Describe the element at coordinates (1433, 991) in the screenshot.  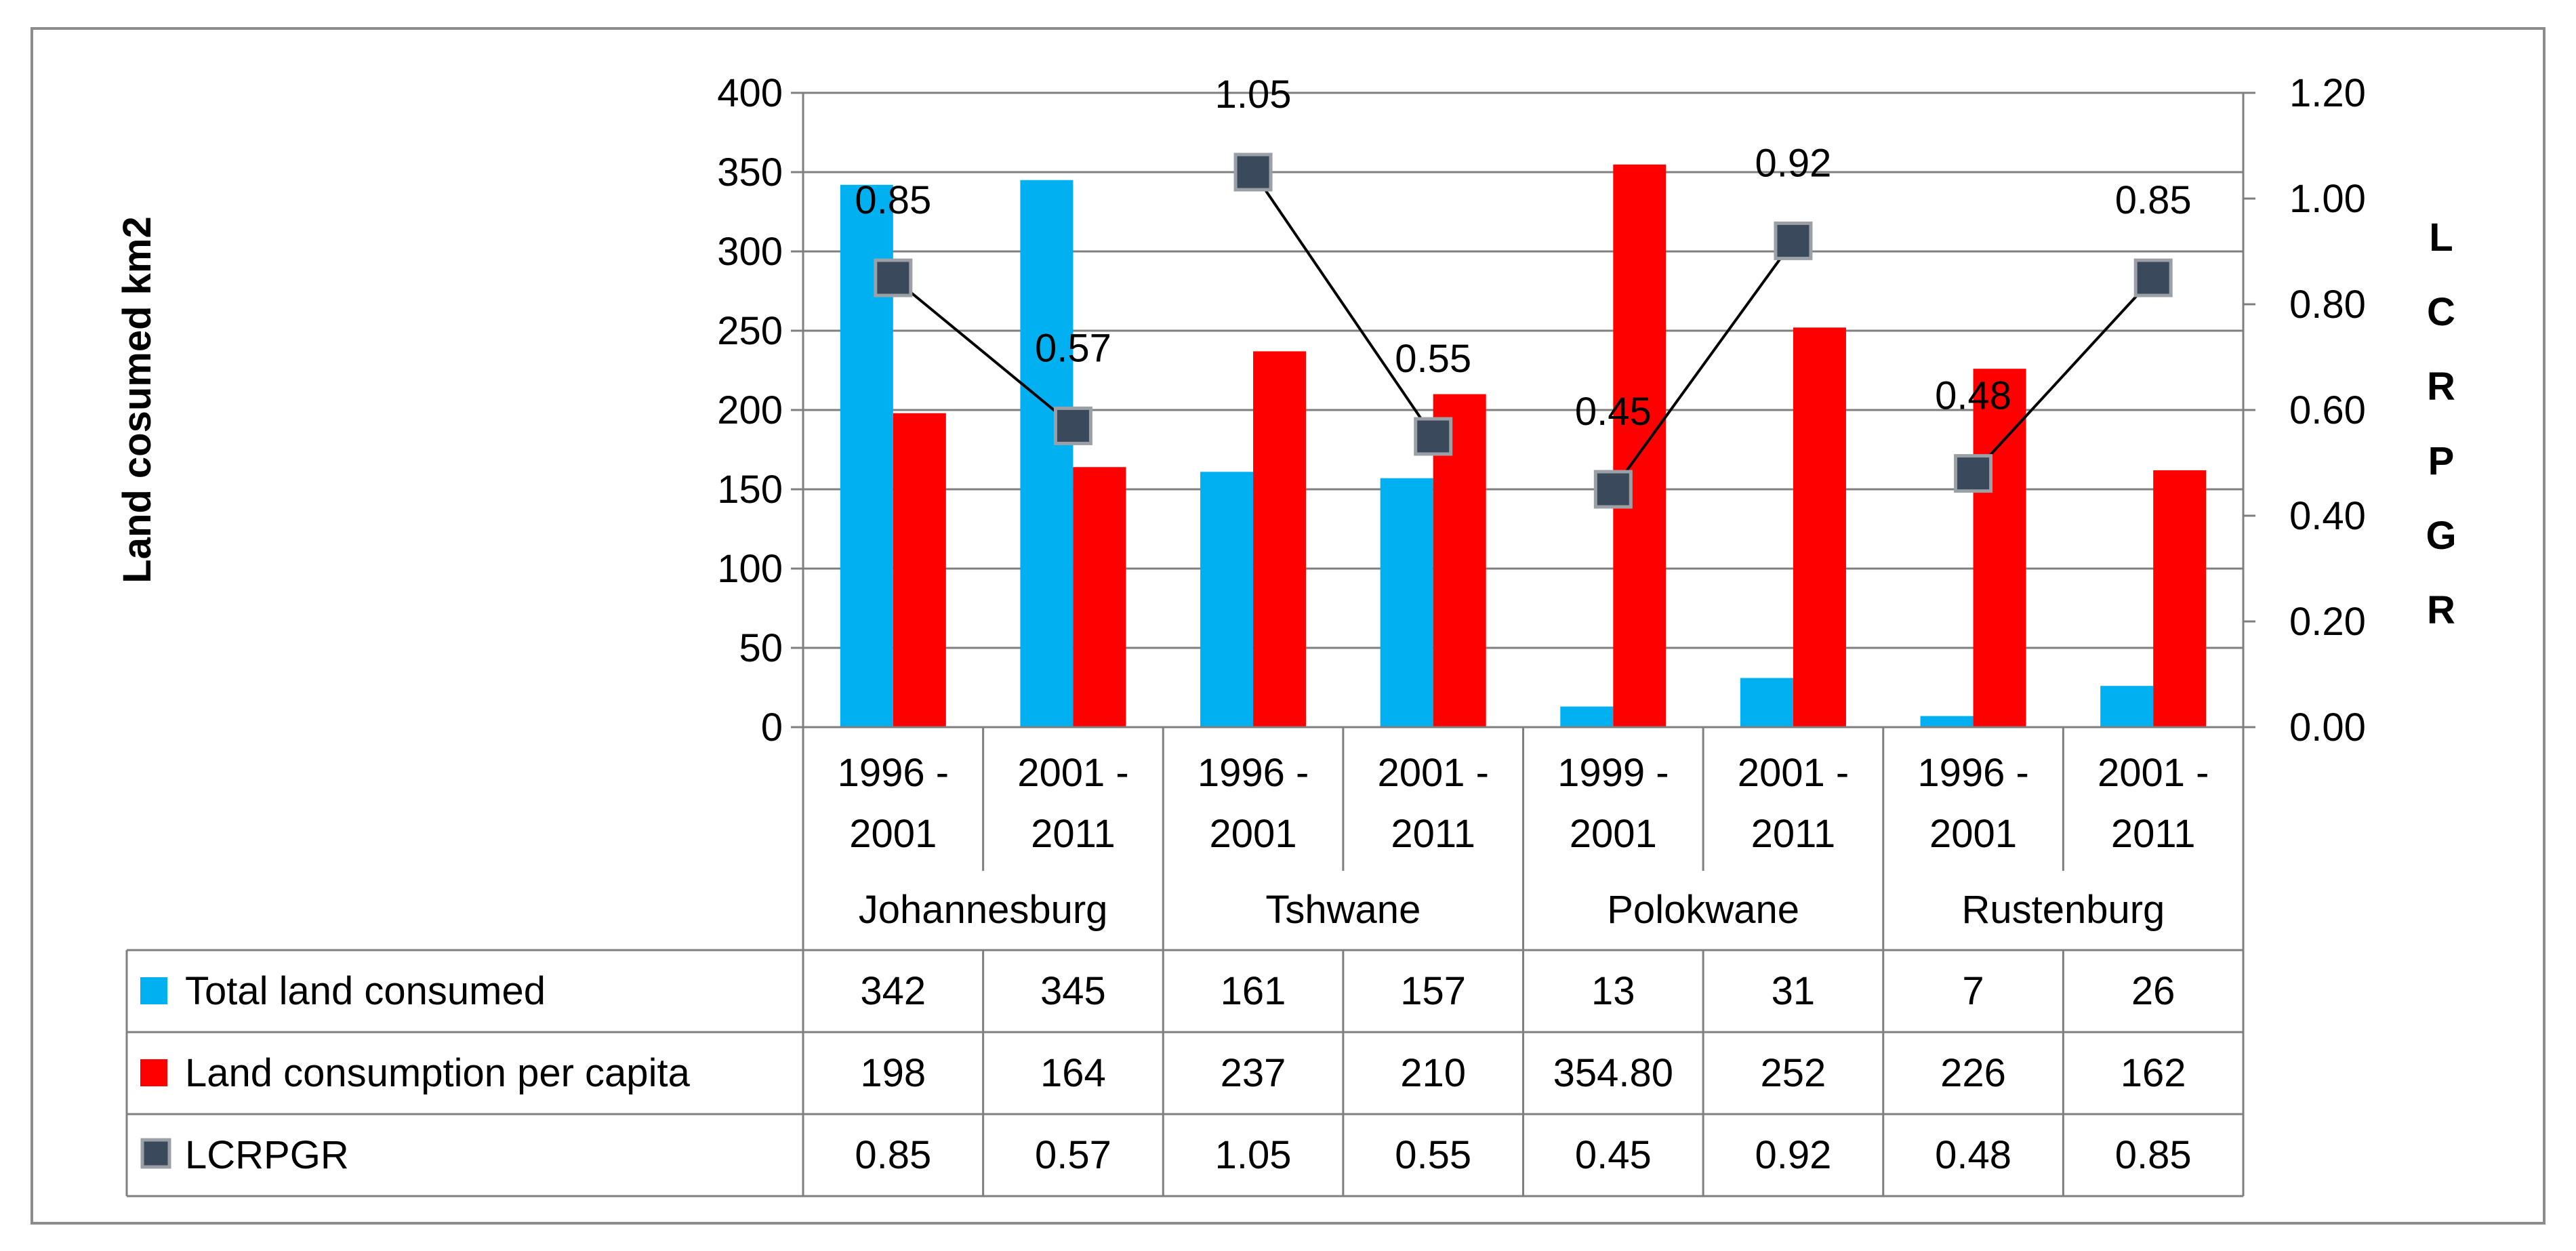
I see `table-cell: 157` at that location.